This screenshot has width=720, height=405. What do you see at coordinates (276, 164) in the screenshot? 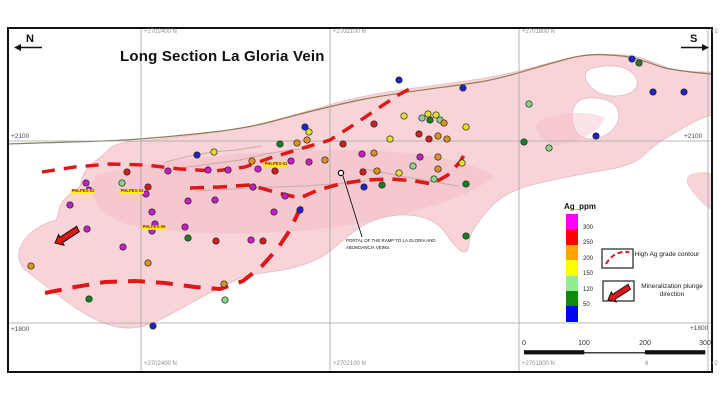
I see `drill-hole-label: PHLPES-01` at bounding box center [276, 164].